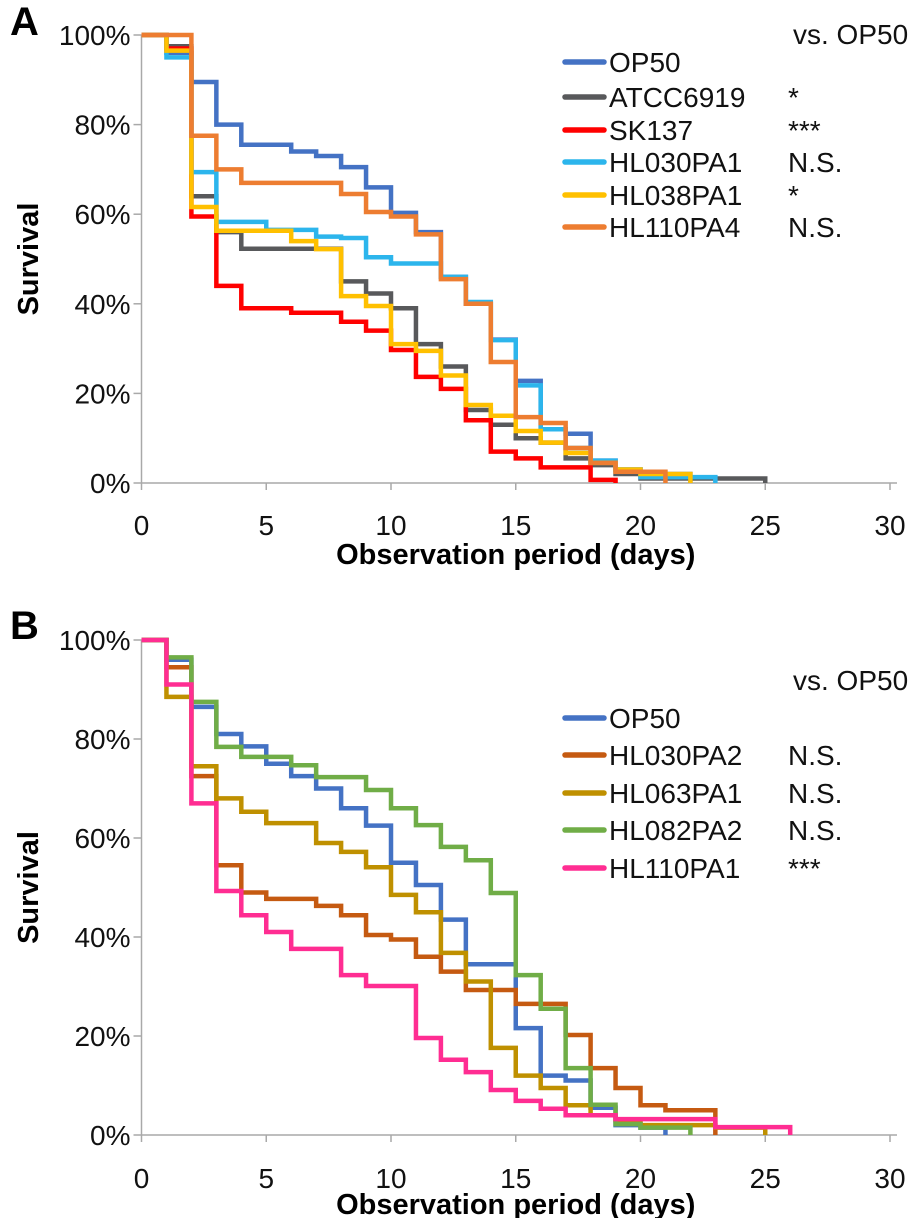 This screenshot has width=912, height=1218. Describe the element at coordinates (815, 227) in the screenshot. I see `legend-significance-hl110pa4: N.S.` at that location.